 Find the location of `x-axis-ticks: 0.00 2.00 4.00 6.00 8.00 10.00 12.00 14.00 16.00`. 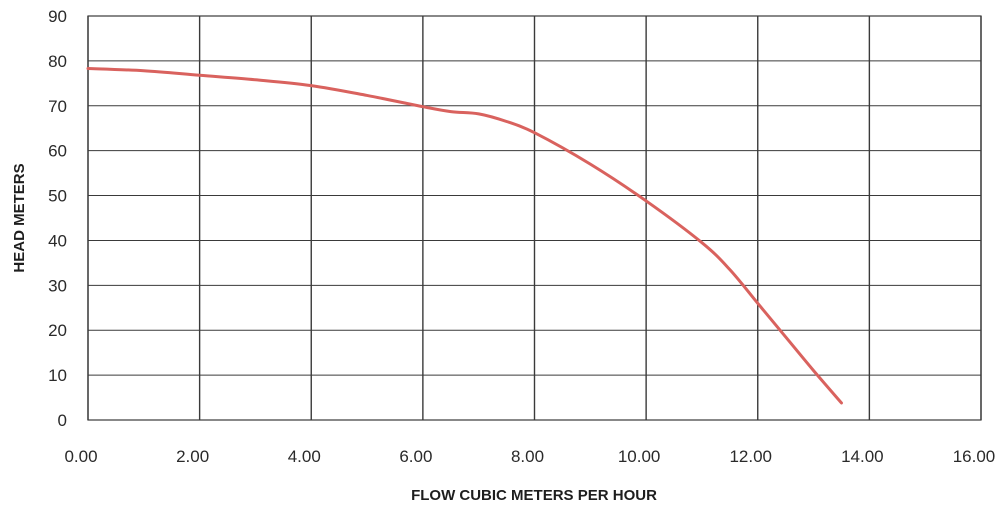

x-axis-ticks: 0.00 2.00 4.00 6.00 8.00 10.00 12.00 14.00 16.00 is located at coordinates (529, 456).